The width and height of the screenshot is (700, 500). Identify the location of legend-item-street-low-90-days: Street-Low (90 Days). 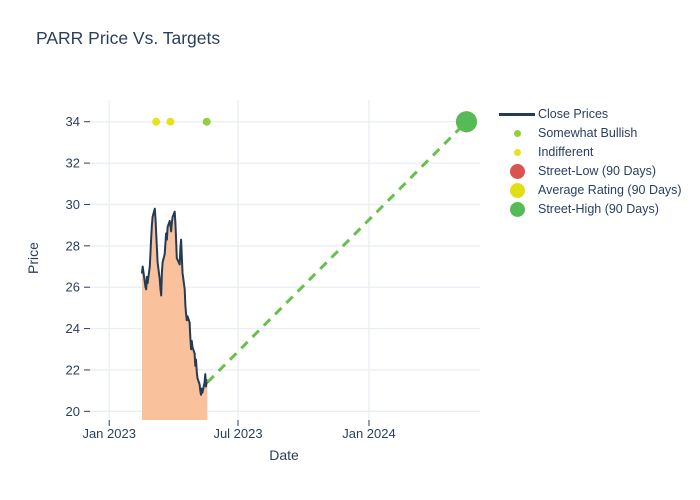
(589, 171).